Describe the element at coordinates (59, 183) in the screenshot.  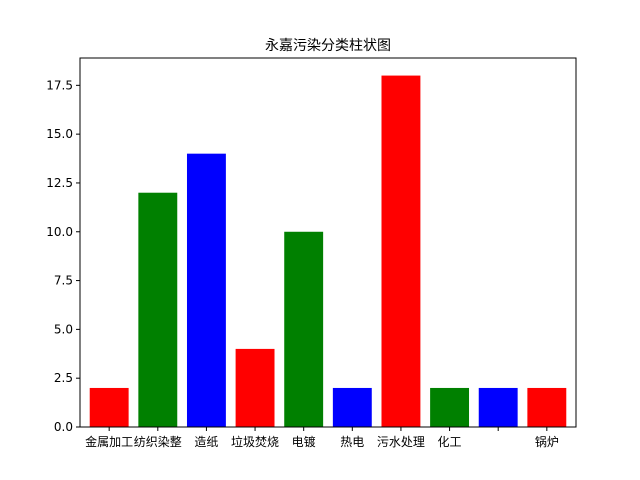
I see `y-tick-label: 12.5` at that location.